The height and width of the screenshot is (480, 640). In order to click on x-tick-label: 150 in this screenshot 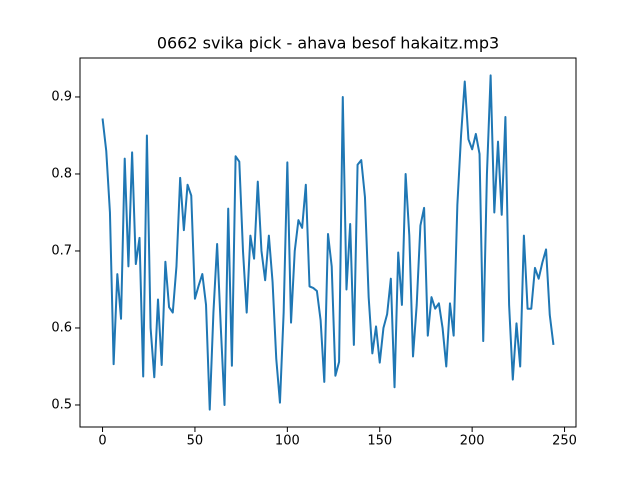, I will do `click(379, 441)`.